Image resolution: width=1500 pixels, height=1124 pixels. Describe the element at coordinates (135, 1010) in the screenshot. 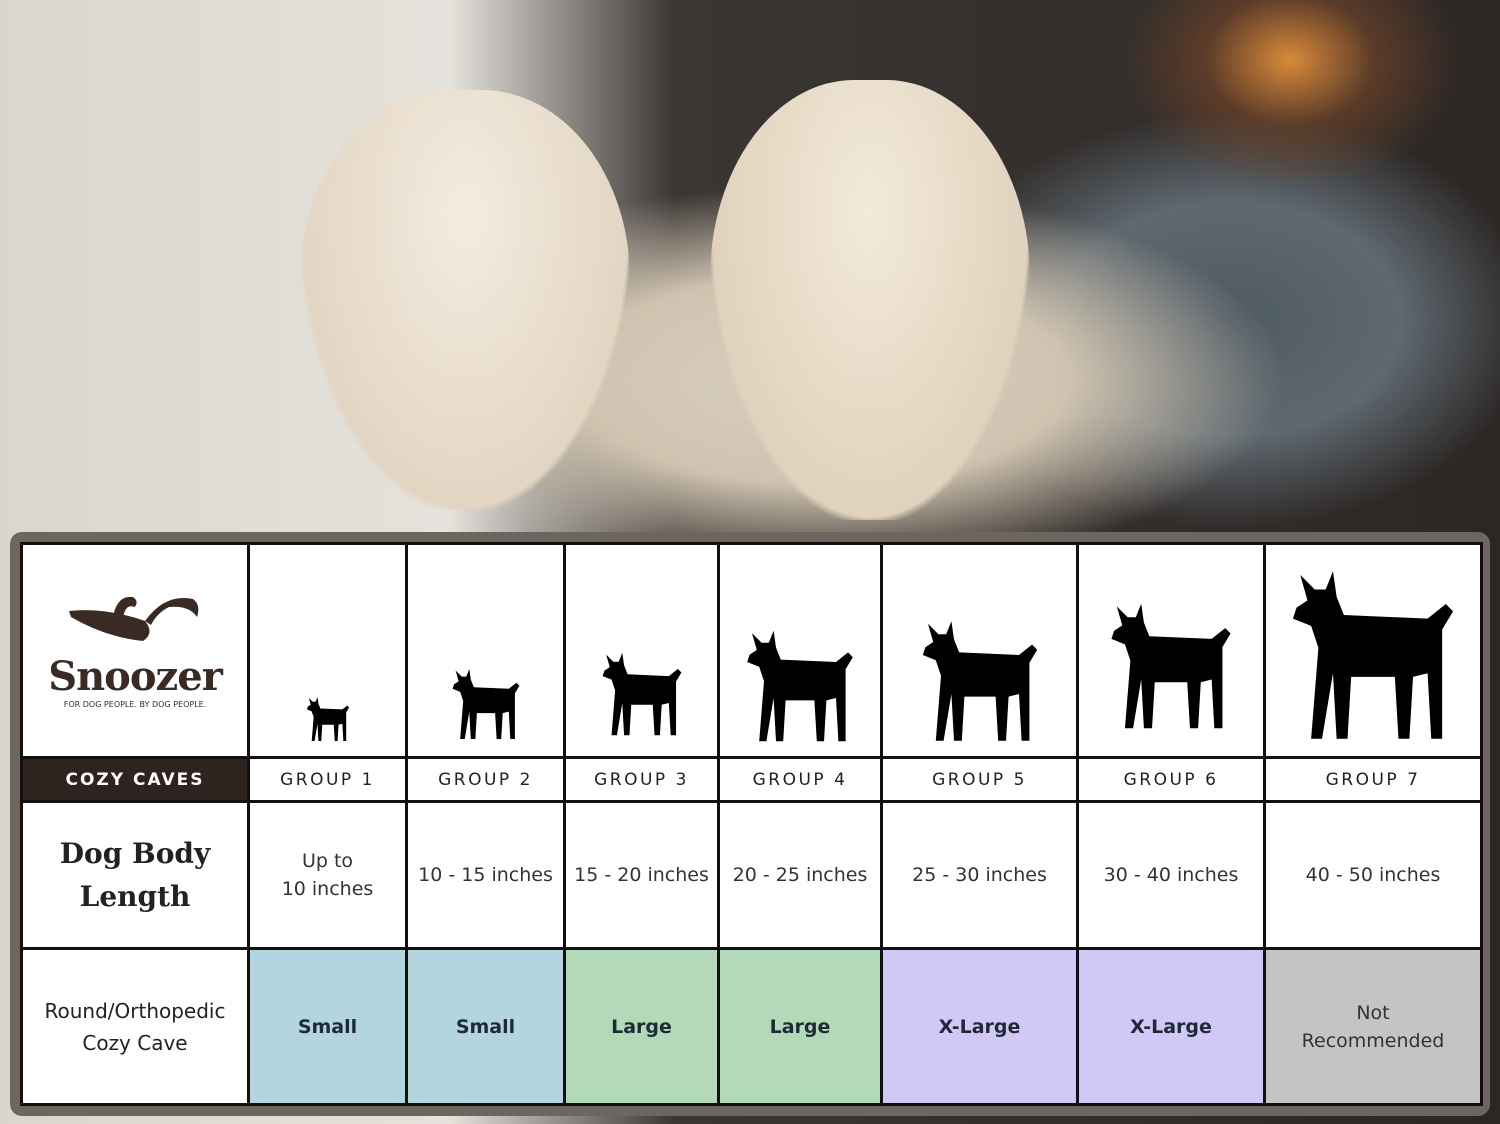

I see `label-line: Round/Orthopedic` at that location.